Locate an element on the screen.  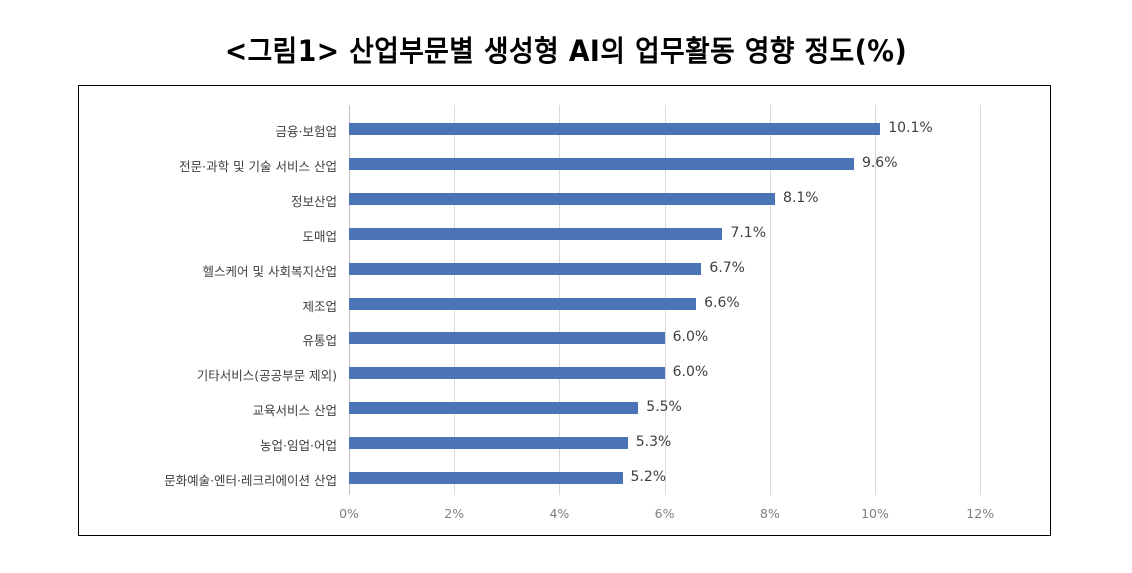
bar-value-label: 5.2% is located at coordinates (648, 477).